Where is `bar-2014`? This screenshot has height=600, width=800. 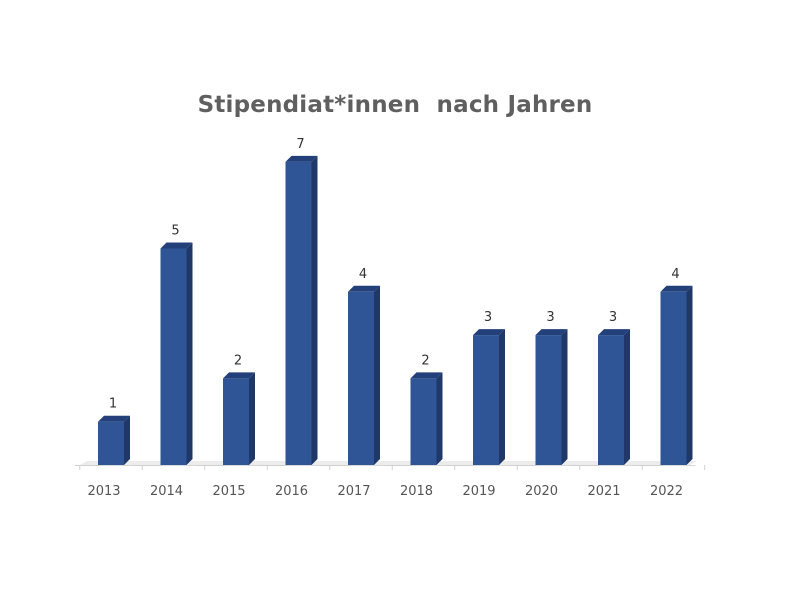
bar-2014 is located at coordinates (178, 354).